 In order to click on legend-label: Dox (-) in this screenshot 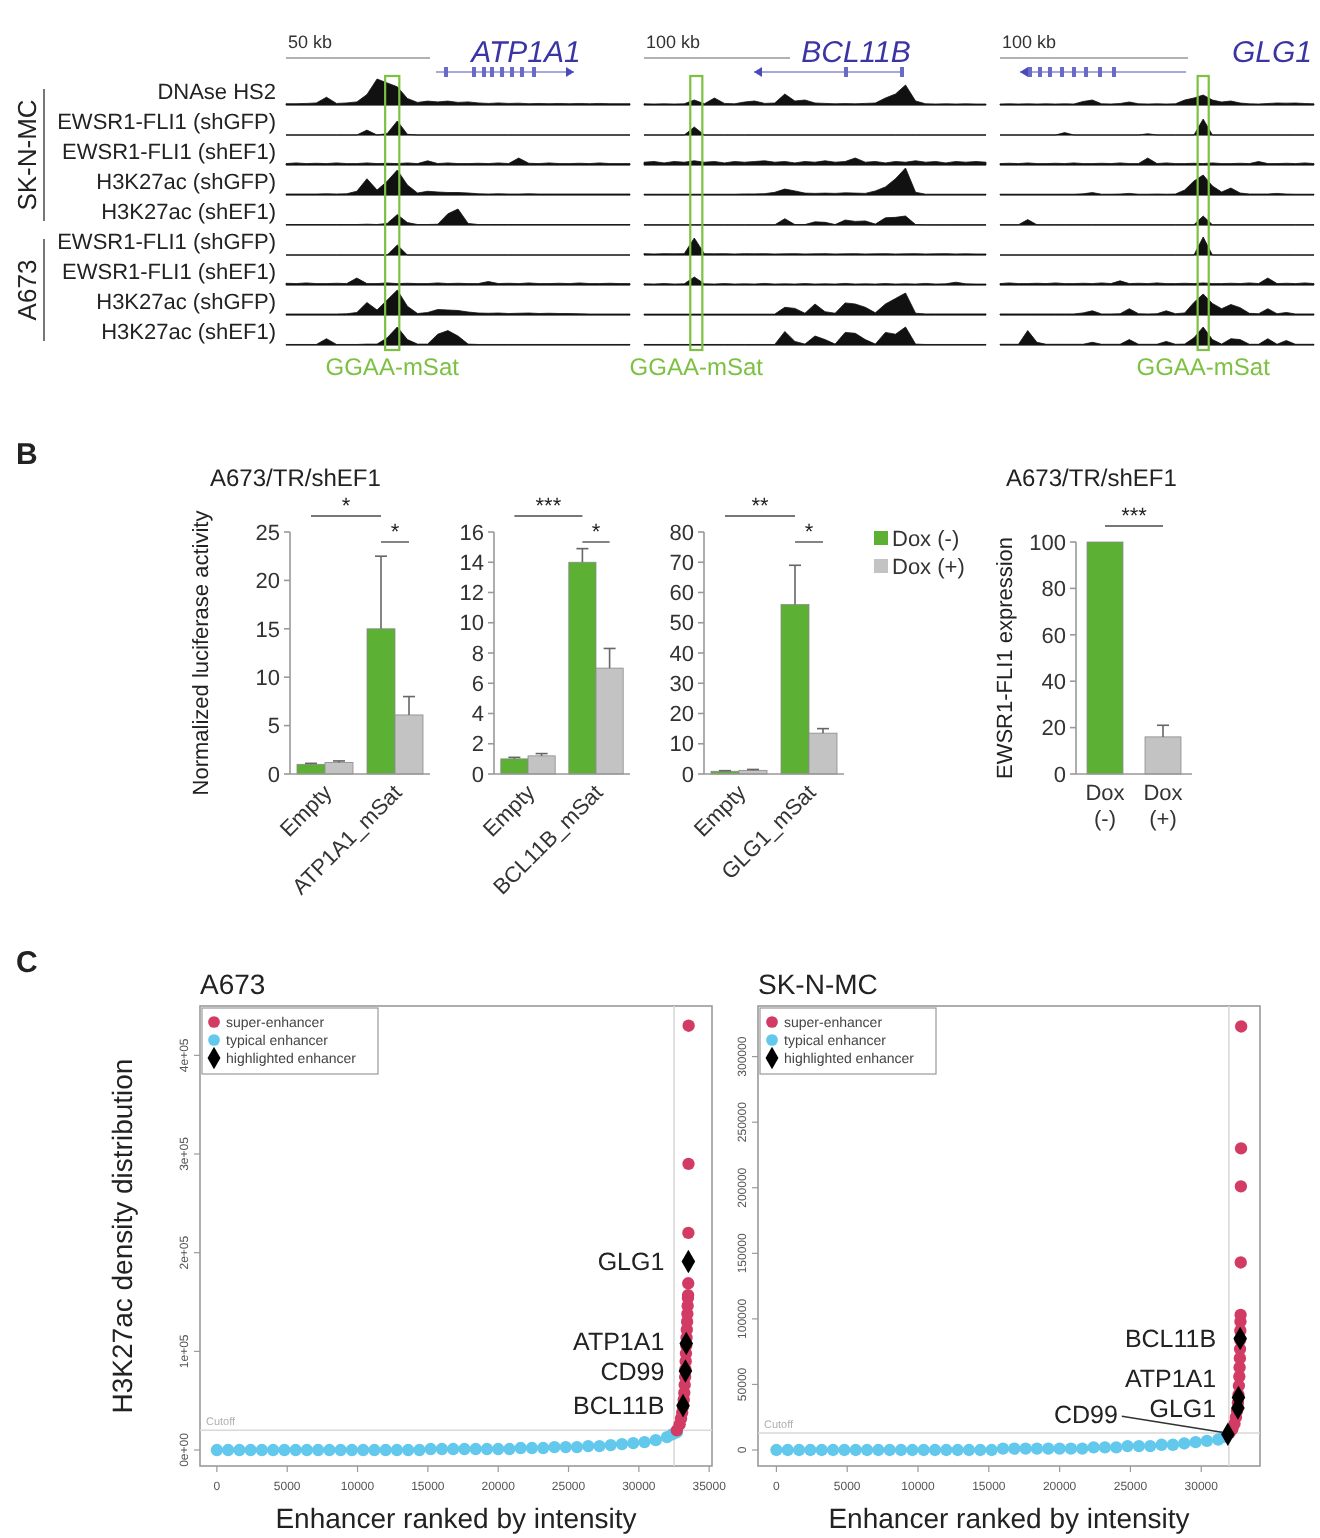, I will do `click(926, 539)`.